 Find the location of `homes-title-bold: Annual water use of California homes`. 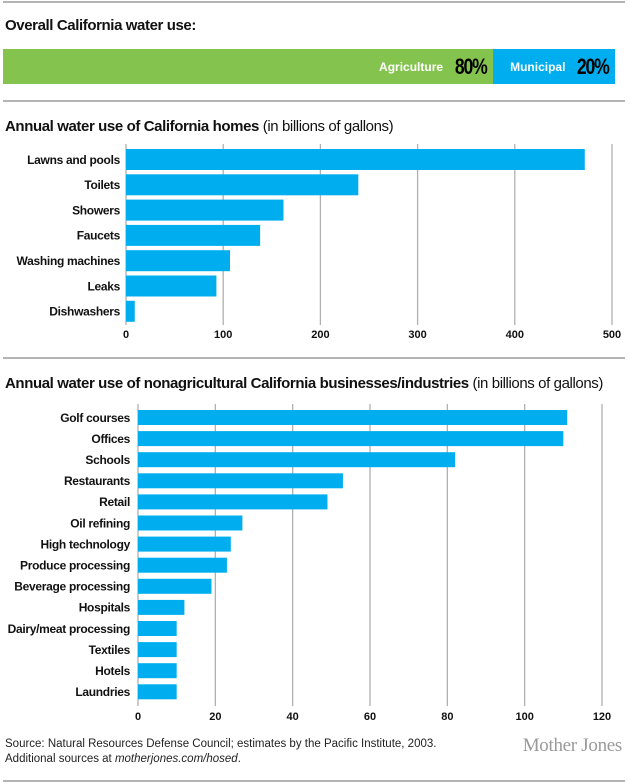

homes-title-bold: Annual water use of California homes is located at coordinates (132, 126).